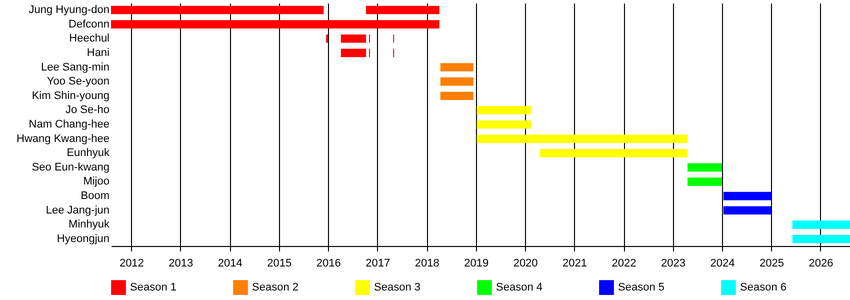  Describe the element at coordinates (95, 196) in the screenshot. I see `y-tick-label: Boom` at that location.